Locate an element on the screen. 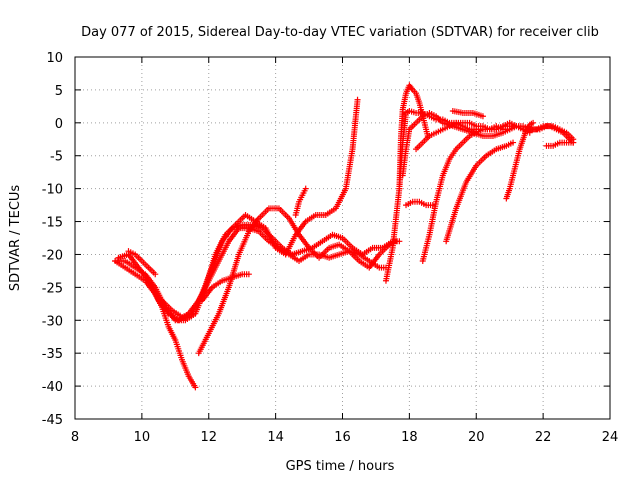  y-tick-label: 0 is located at coordinates (59, 124).